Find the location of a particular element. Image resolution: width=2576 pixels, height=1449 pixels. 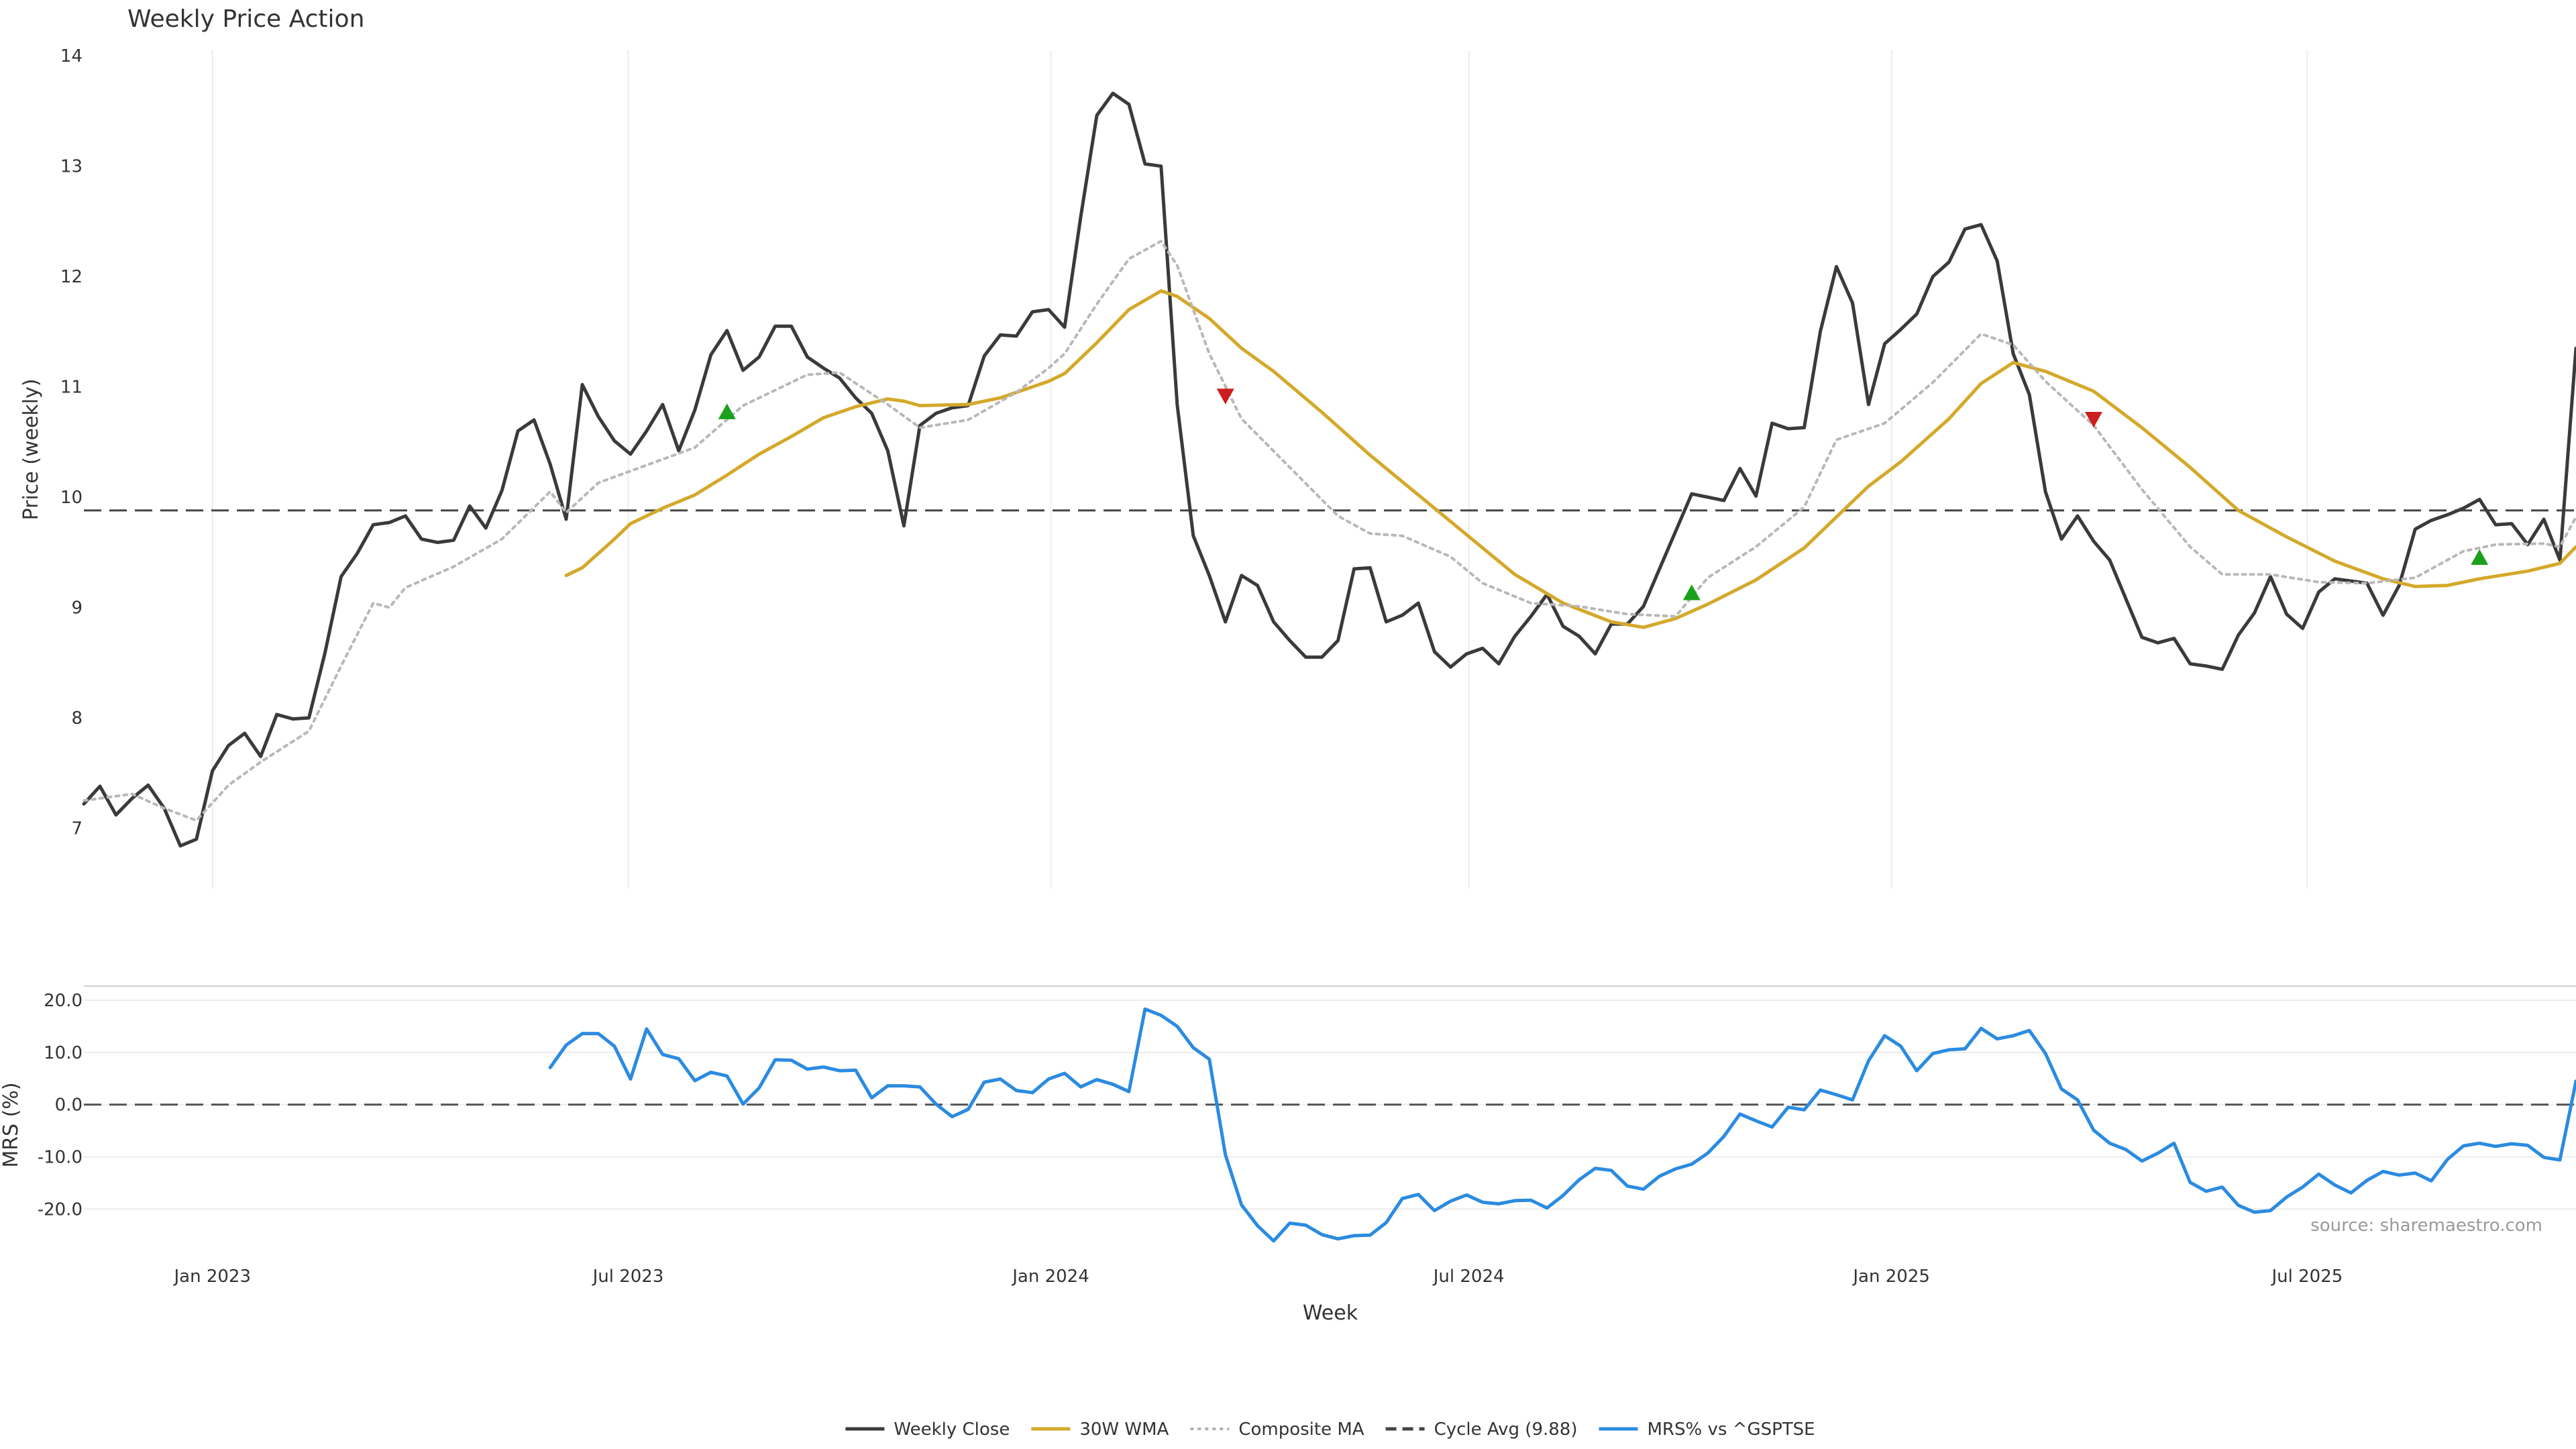

legend-label-mrs-vs-gsptse: MRS% vs ^GSPTSE is located at coordinates (1731, 1429).